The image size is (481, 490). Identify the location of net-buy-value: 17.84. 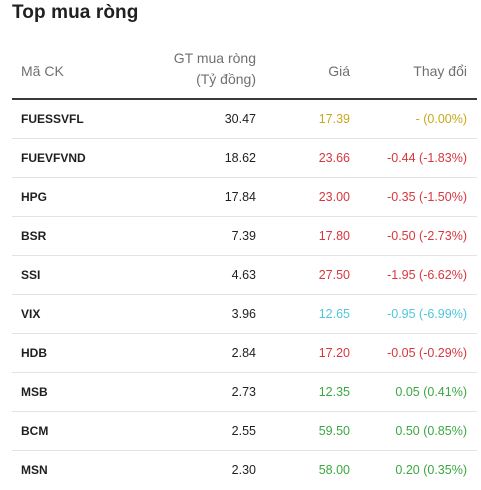
(240, 197).